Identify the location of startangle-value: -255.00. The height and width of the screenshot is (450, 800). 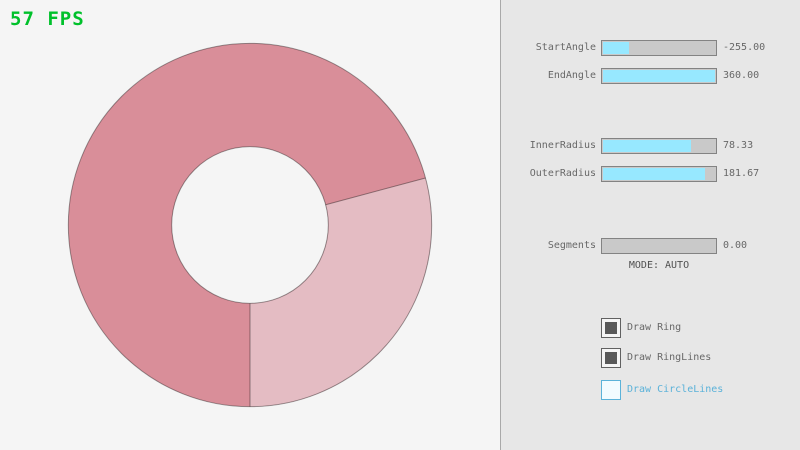
(744, 47).